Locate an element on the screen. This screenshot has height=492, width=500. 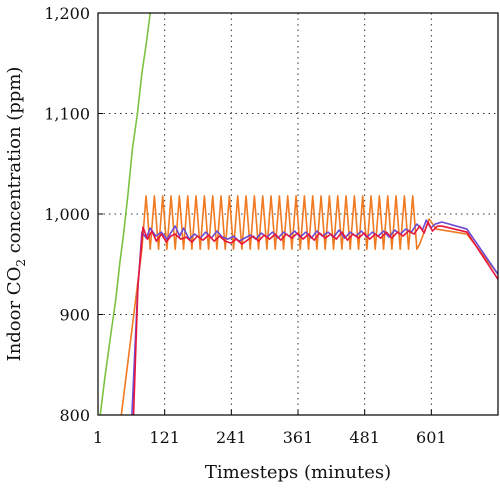
x-tick-label: 601 is located at coordinates (431, 437).